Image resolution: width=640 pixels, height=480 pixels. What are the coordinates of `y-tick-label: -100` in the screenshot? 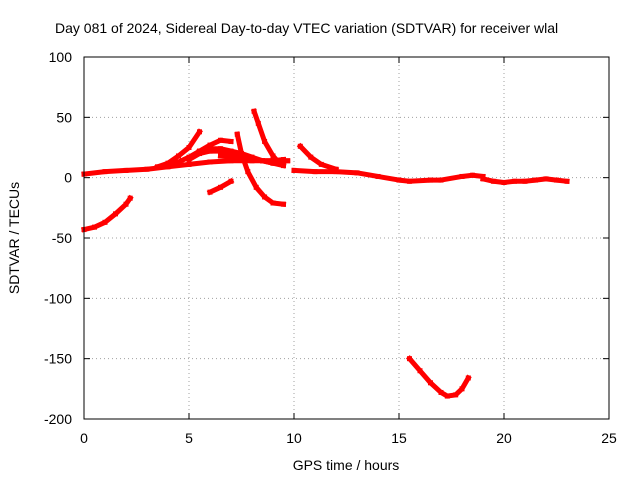 It's located at (58, 298).